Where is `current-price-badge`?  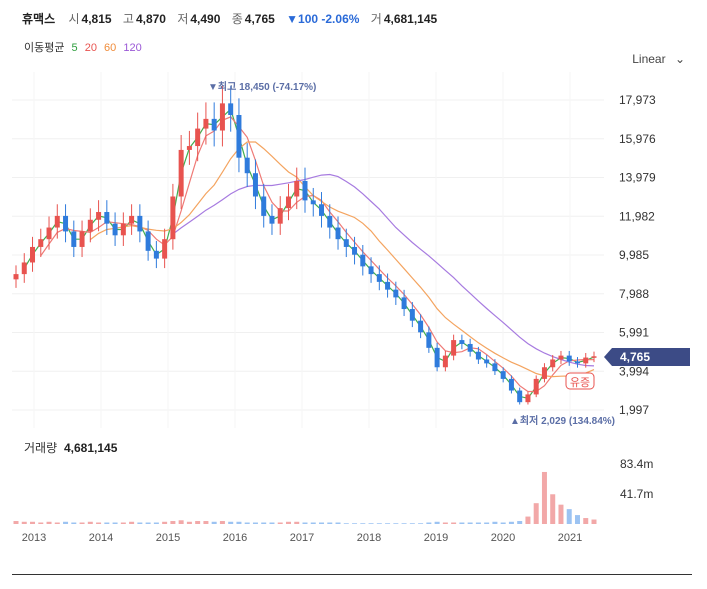 current-price-badge is located at coordinates (647, 357).